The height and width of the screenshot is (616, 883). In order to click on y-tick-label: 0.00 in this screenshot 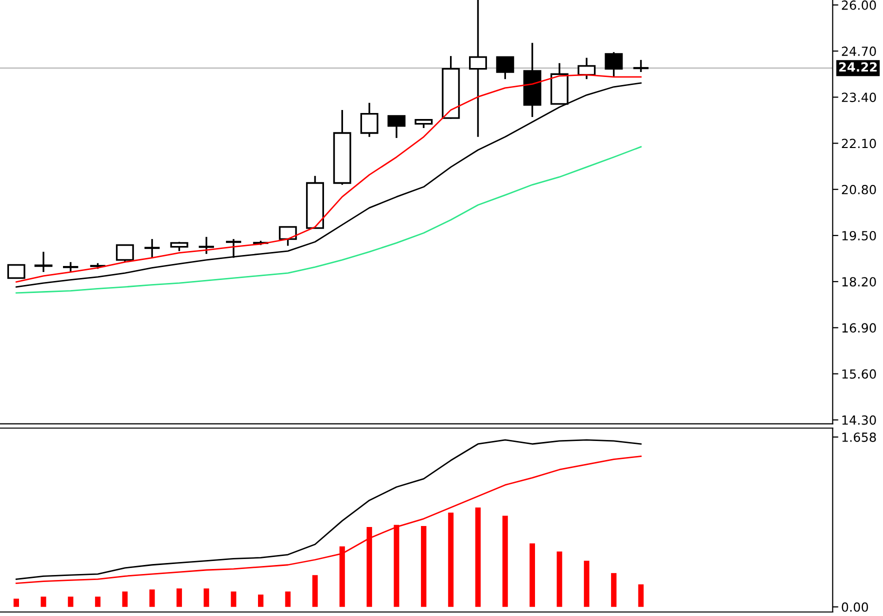, I will do `click(855, 607)`.